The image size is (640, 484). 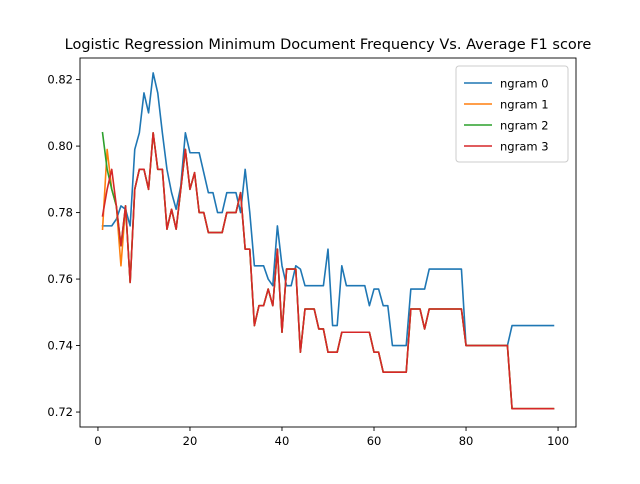 I want to click on x-tick-label: 60, so click(x=374, y=441).